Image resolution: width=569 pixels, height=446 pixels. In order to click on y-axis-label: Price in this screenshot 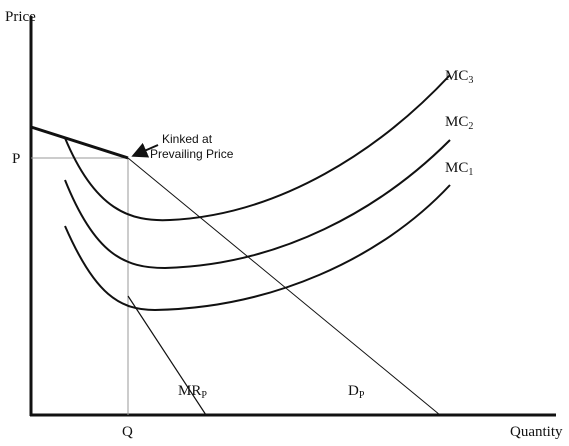, I will do `click(20, 17)`.